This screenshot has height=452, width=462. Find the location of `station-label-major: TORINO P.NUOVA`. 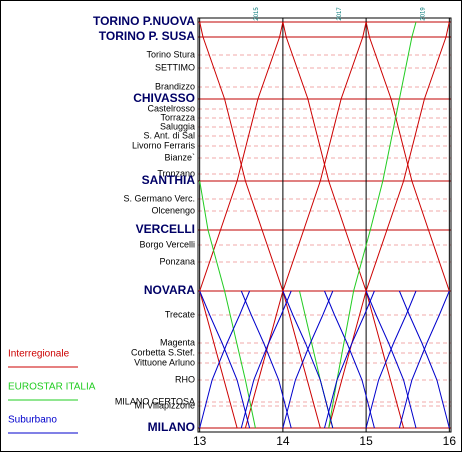

station-label-major: TORINO P.NUOVA is located at coordinates (144, 21).